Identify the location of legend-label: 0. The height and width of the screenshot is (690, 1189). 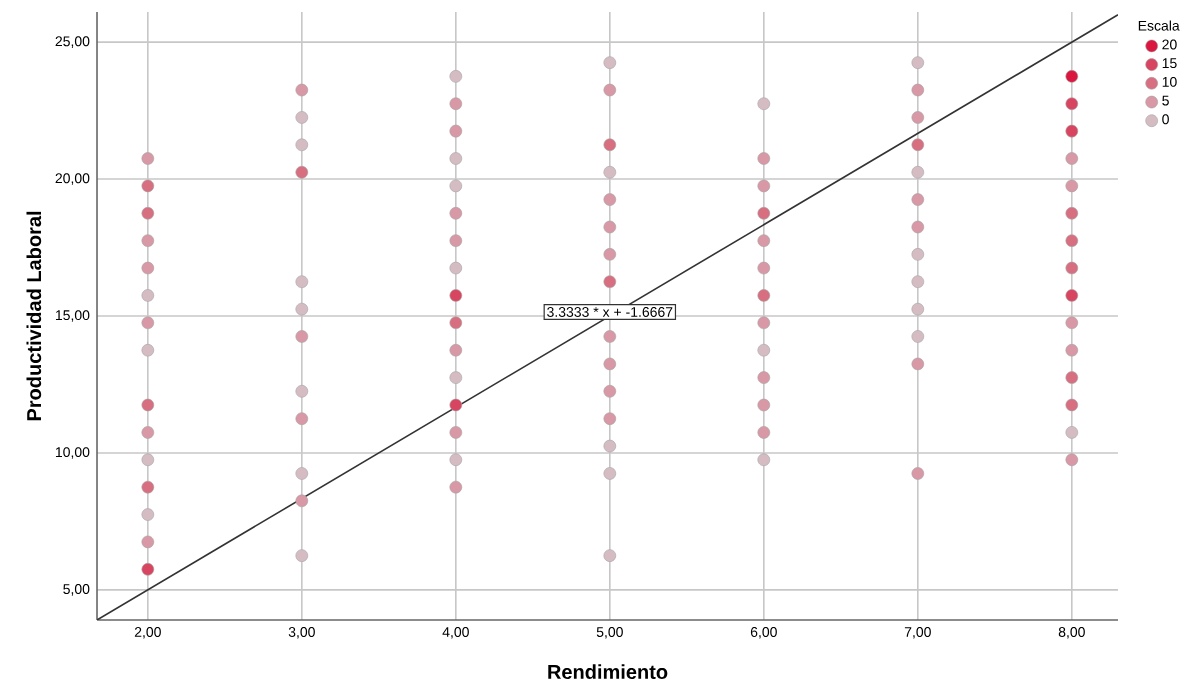
(1165, 119).